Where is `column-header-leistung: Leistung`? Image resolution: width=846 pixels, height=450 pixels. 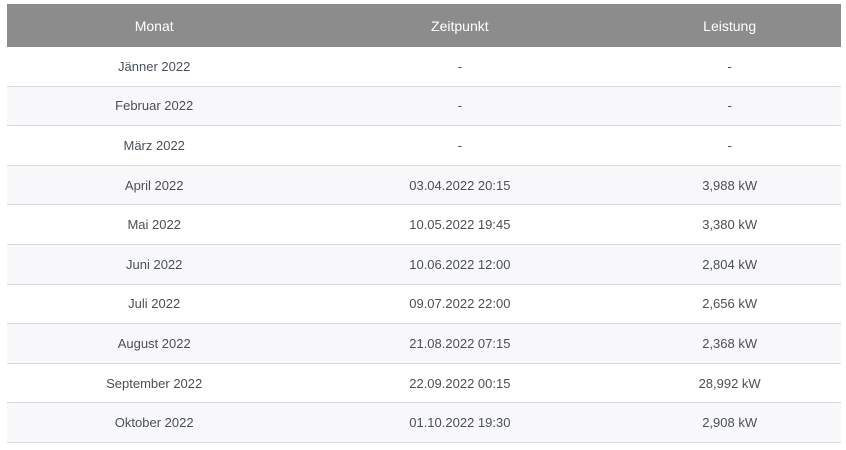 column-header-leistung: Leistung is located at coordinates (729, 25).